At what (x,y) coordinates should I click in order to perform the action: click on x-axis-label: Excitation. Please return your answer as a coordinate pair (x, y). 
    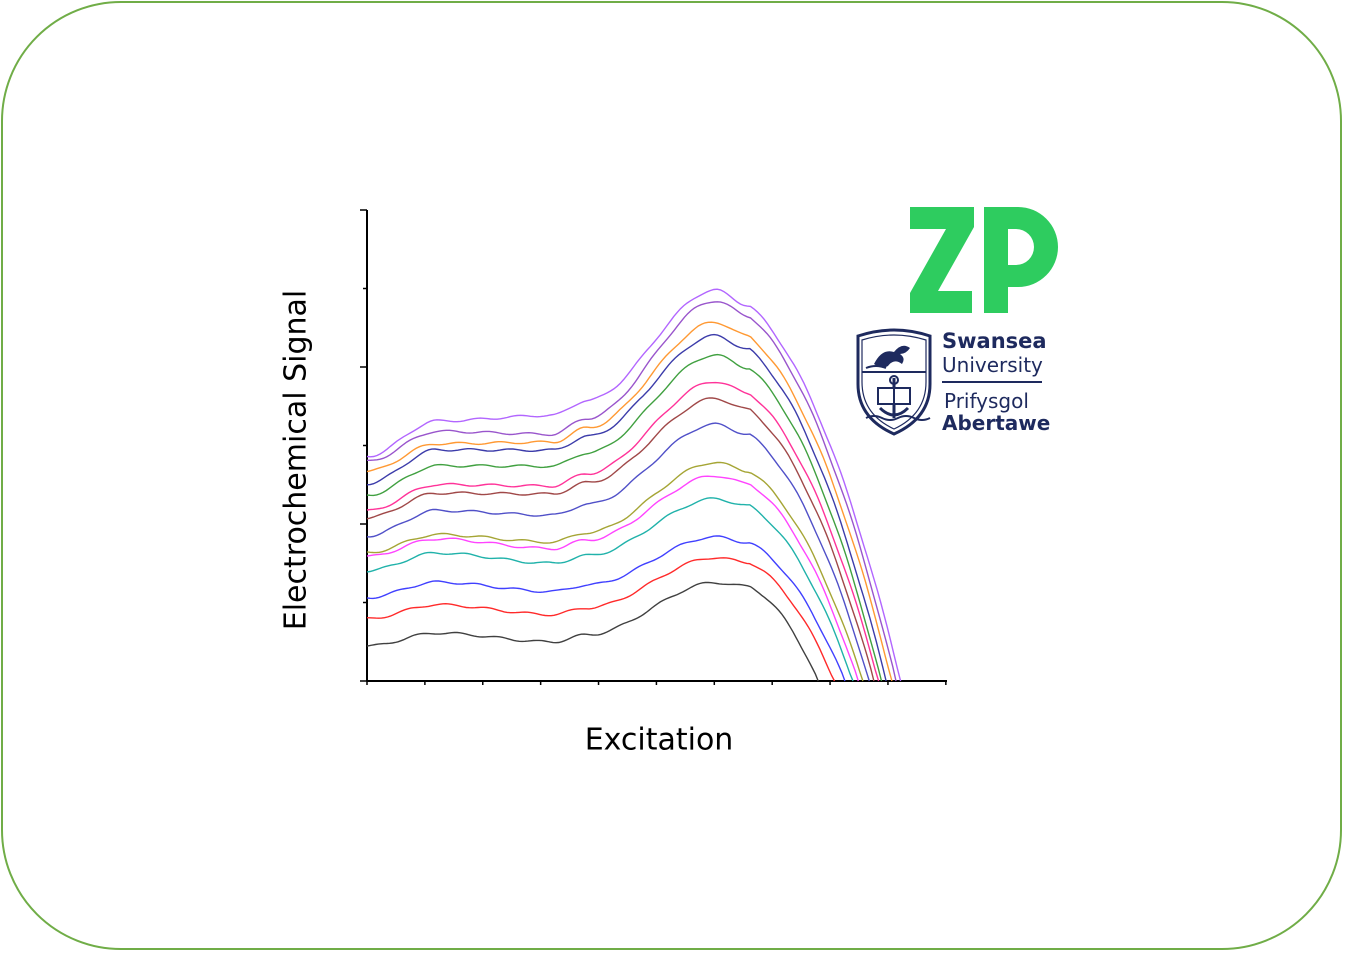
    Looking at the image, I should click on (659, 740).